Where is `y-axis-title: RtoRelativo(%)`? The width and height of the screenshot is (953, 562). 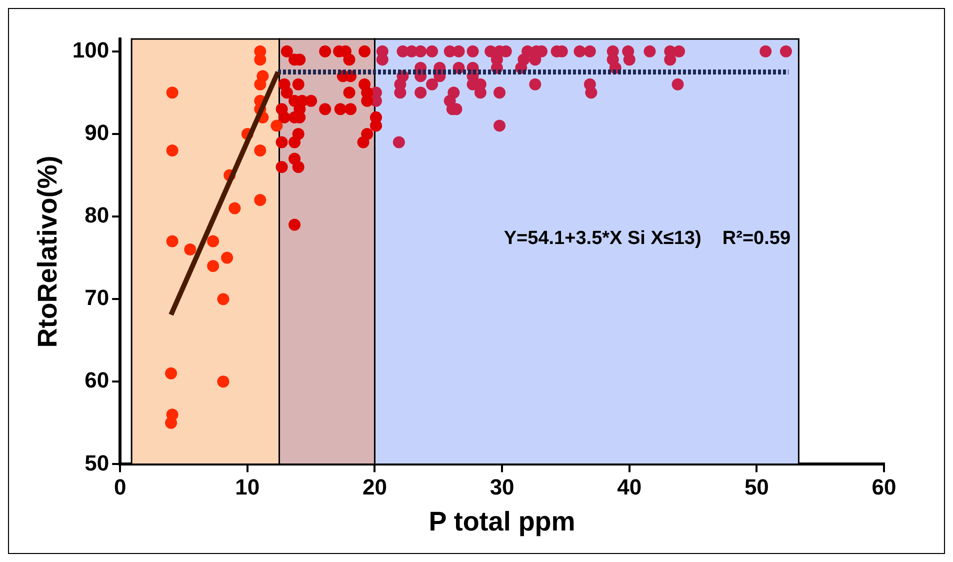
y-axis-title: RtoRelativo(%) is located at coordinates (47, 252).